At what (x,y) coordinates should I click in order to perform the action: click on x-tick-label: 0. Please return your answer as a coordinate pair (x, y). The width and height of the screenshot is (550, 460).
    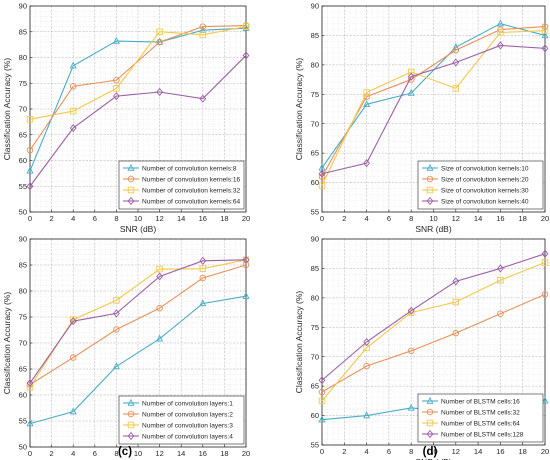
    Looking at the image, I should click on (322, 218).